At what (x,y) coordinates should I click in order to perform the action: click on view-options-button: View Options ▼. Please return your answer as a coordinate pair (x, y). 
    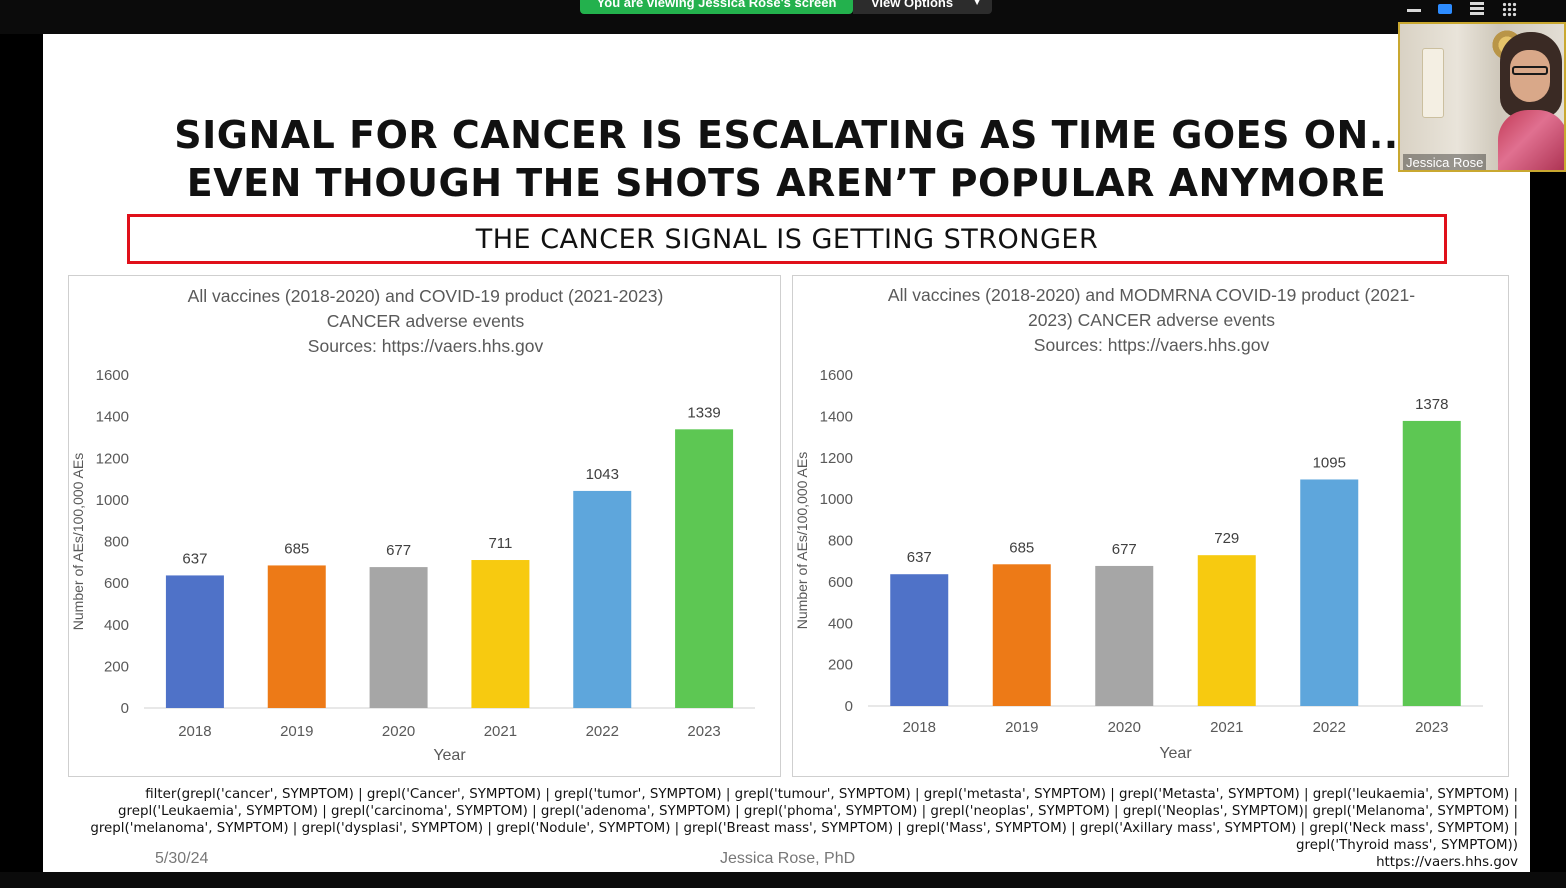
    Looking at the image, I should click on (922, 7).